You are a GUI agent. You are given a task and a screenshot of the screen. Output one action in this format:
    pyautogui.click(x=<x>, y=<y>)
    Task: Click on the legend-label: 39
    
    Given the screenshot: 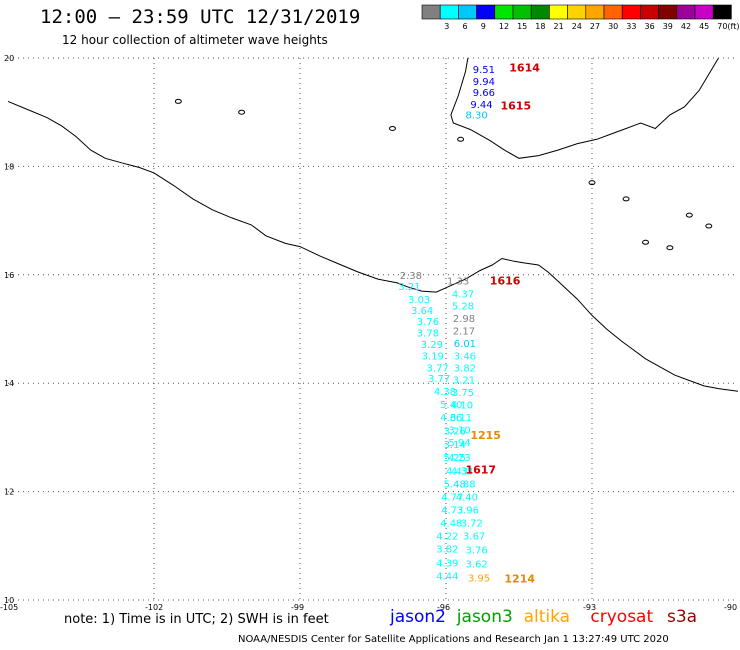 What is the action you would take?
    pyautogui.click(x=667, y=26)
    